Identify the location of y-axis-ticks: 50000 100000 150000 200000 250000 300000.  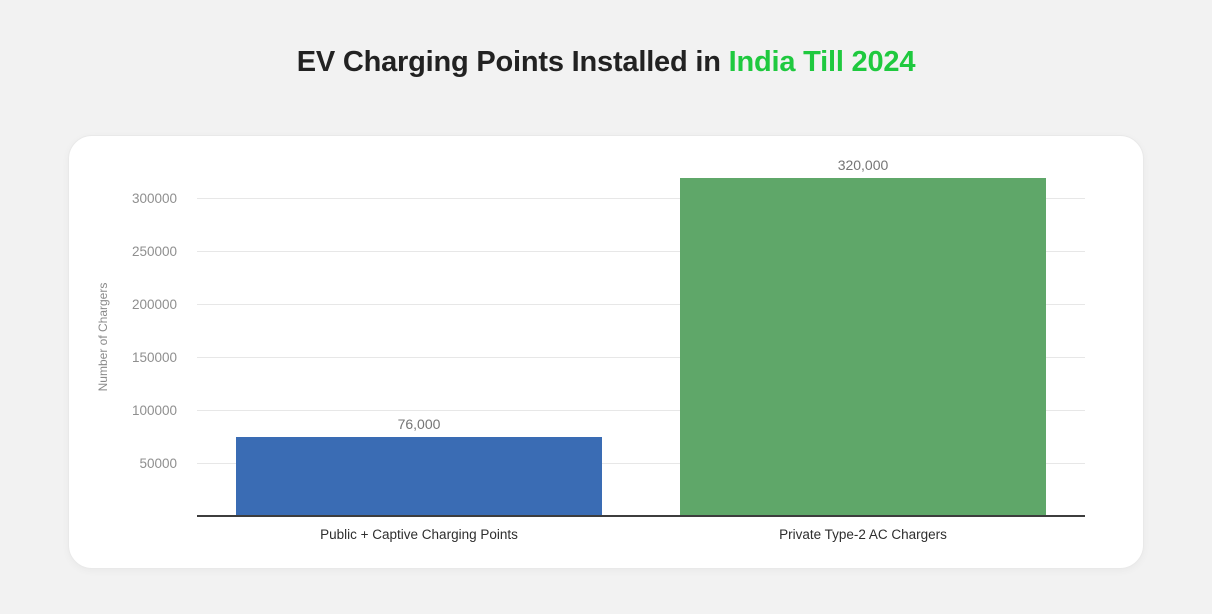
(128, 337).